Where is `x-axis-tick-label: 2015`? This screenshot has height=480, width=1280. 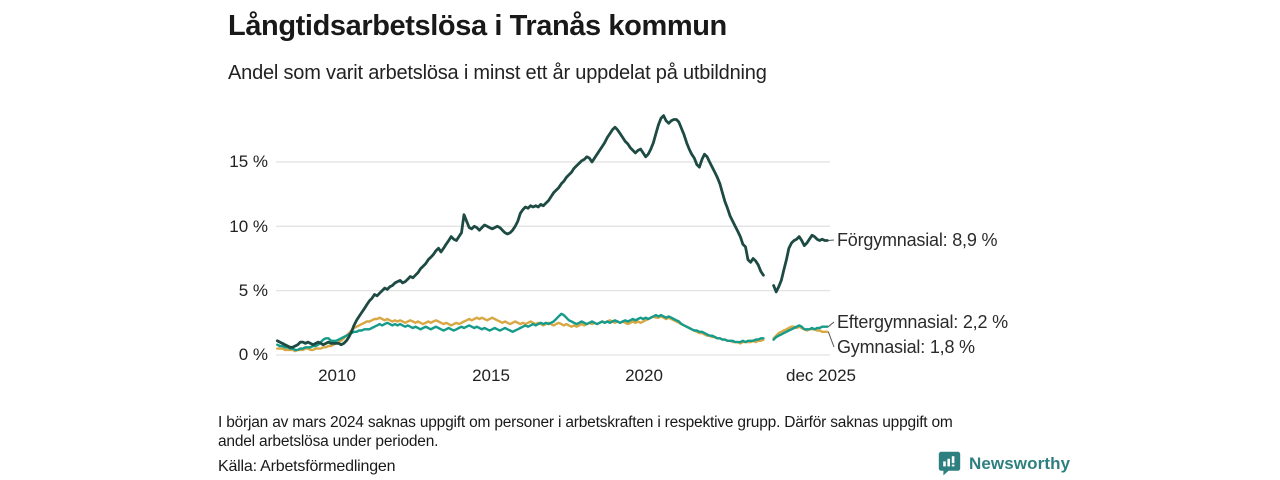 x-axis-tick-label: 2015 is located at coordinates (491, 375).